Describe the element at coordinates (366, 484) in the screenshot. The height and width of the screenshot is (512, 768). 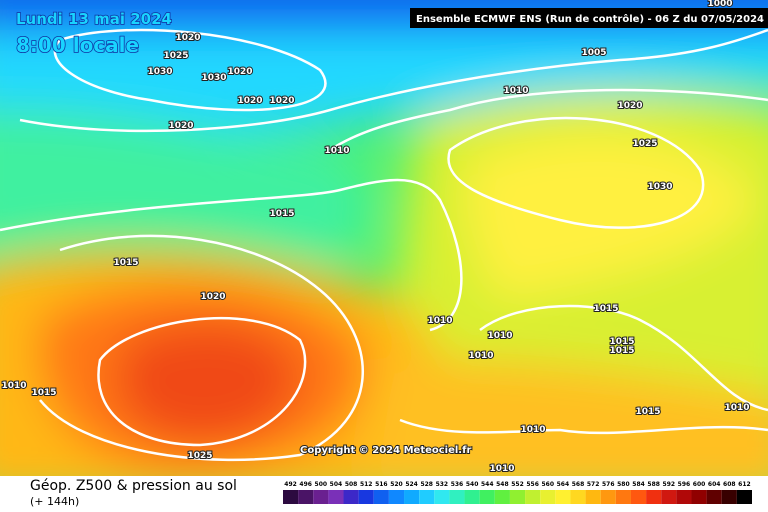
I see `scale-label: 512` at that location.